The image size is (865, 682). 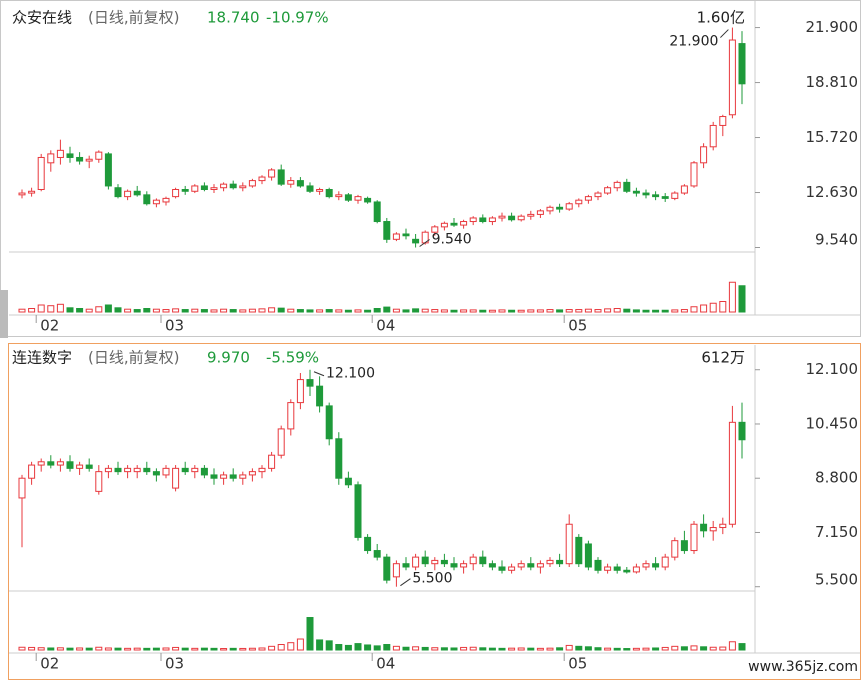 I want to click on high-arrow, so click(x=724, y=33).